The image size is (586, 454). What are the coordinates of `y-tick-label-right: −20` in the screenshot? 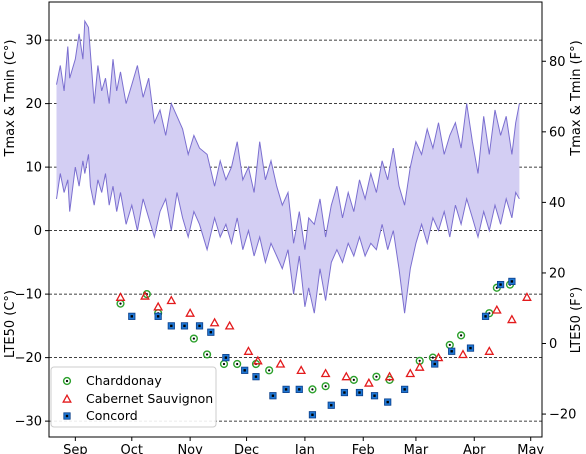 It's located at (562, 415).